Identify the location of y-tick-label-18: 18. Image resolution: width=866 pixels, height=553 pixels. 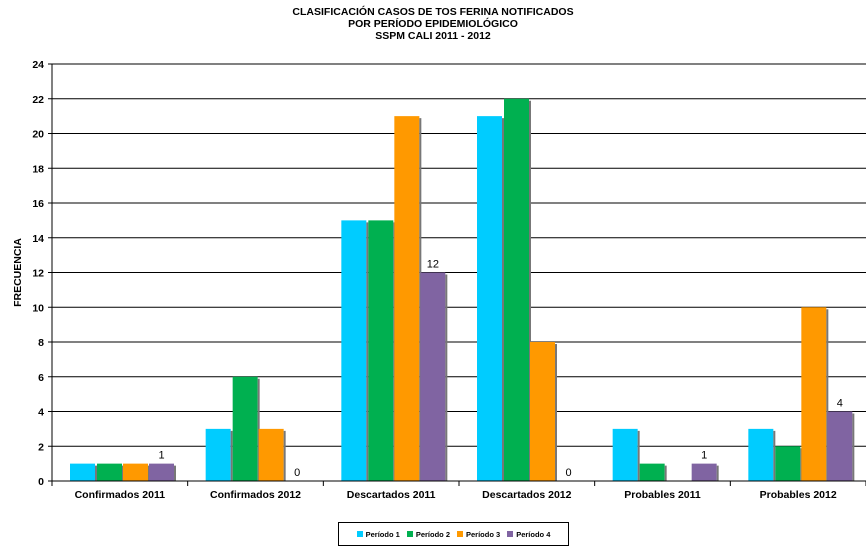
(38, 169).